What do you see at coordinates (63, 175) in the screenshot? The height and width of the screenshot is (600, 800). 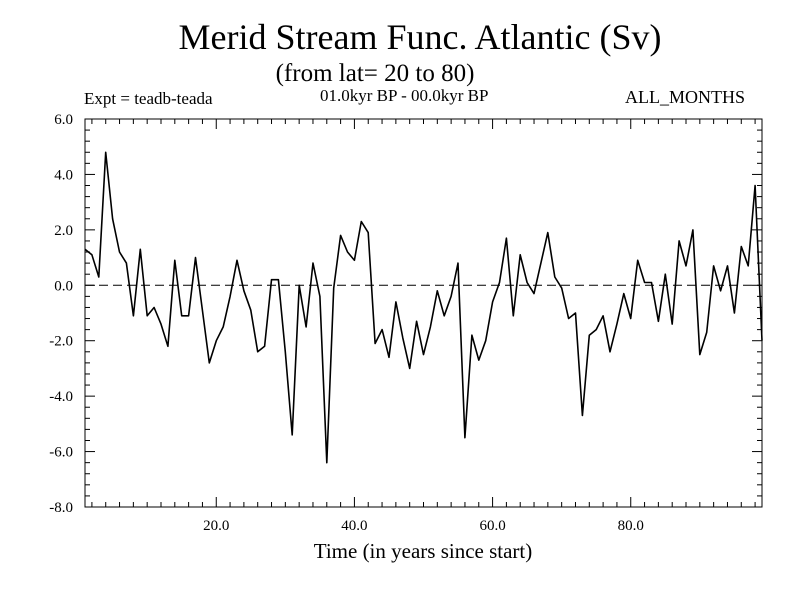 I see `y-tick-label: 4.0` at bounding box center [63, 175].